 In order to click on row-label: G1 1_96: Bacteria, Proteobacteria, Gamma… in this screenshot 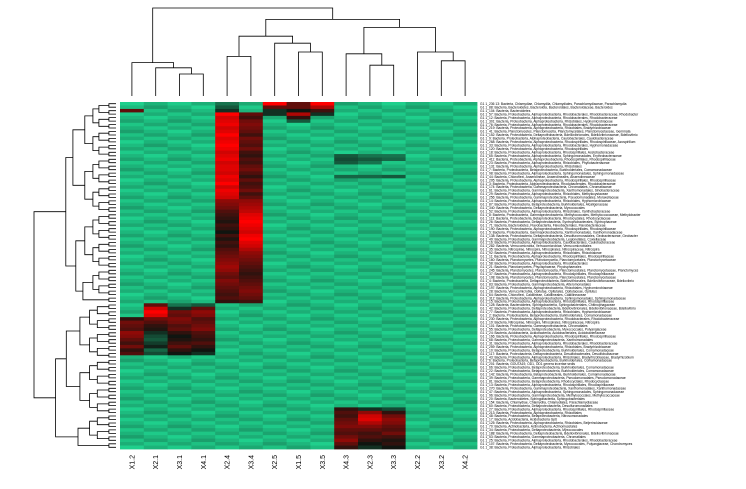, I will do `click(550, 395)`.